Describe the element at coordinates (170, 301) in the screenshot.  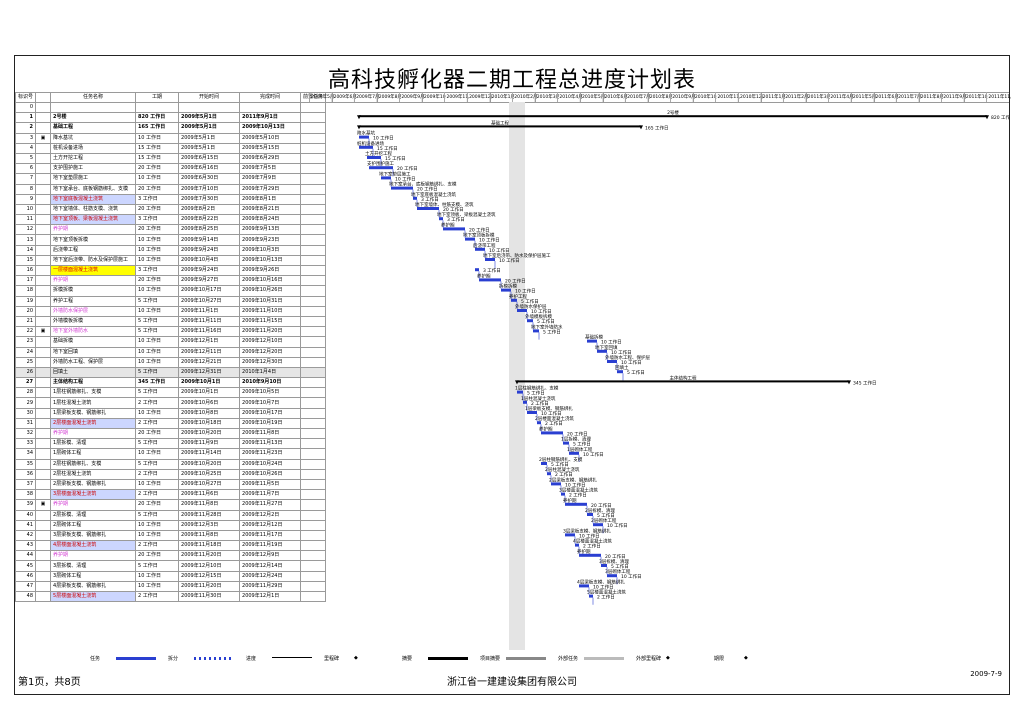
I see `table-row: 19 养护工程 5 工作日 2009年10月27日 2009年10月31日` at that location.